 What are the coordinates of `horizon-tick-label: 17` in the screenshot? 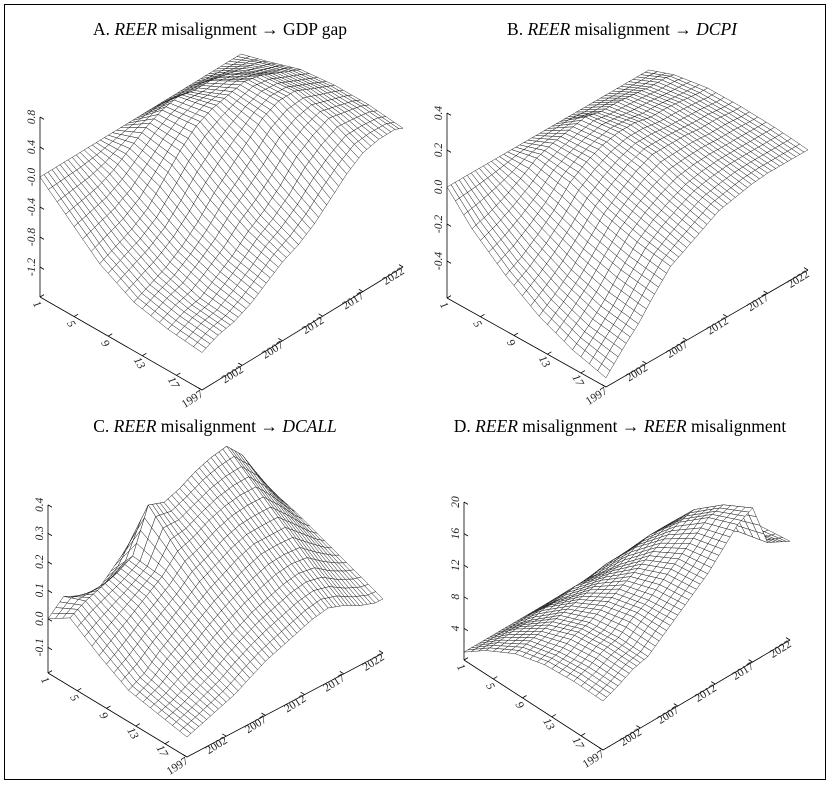 It's located at (577, 380).